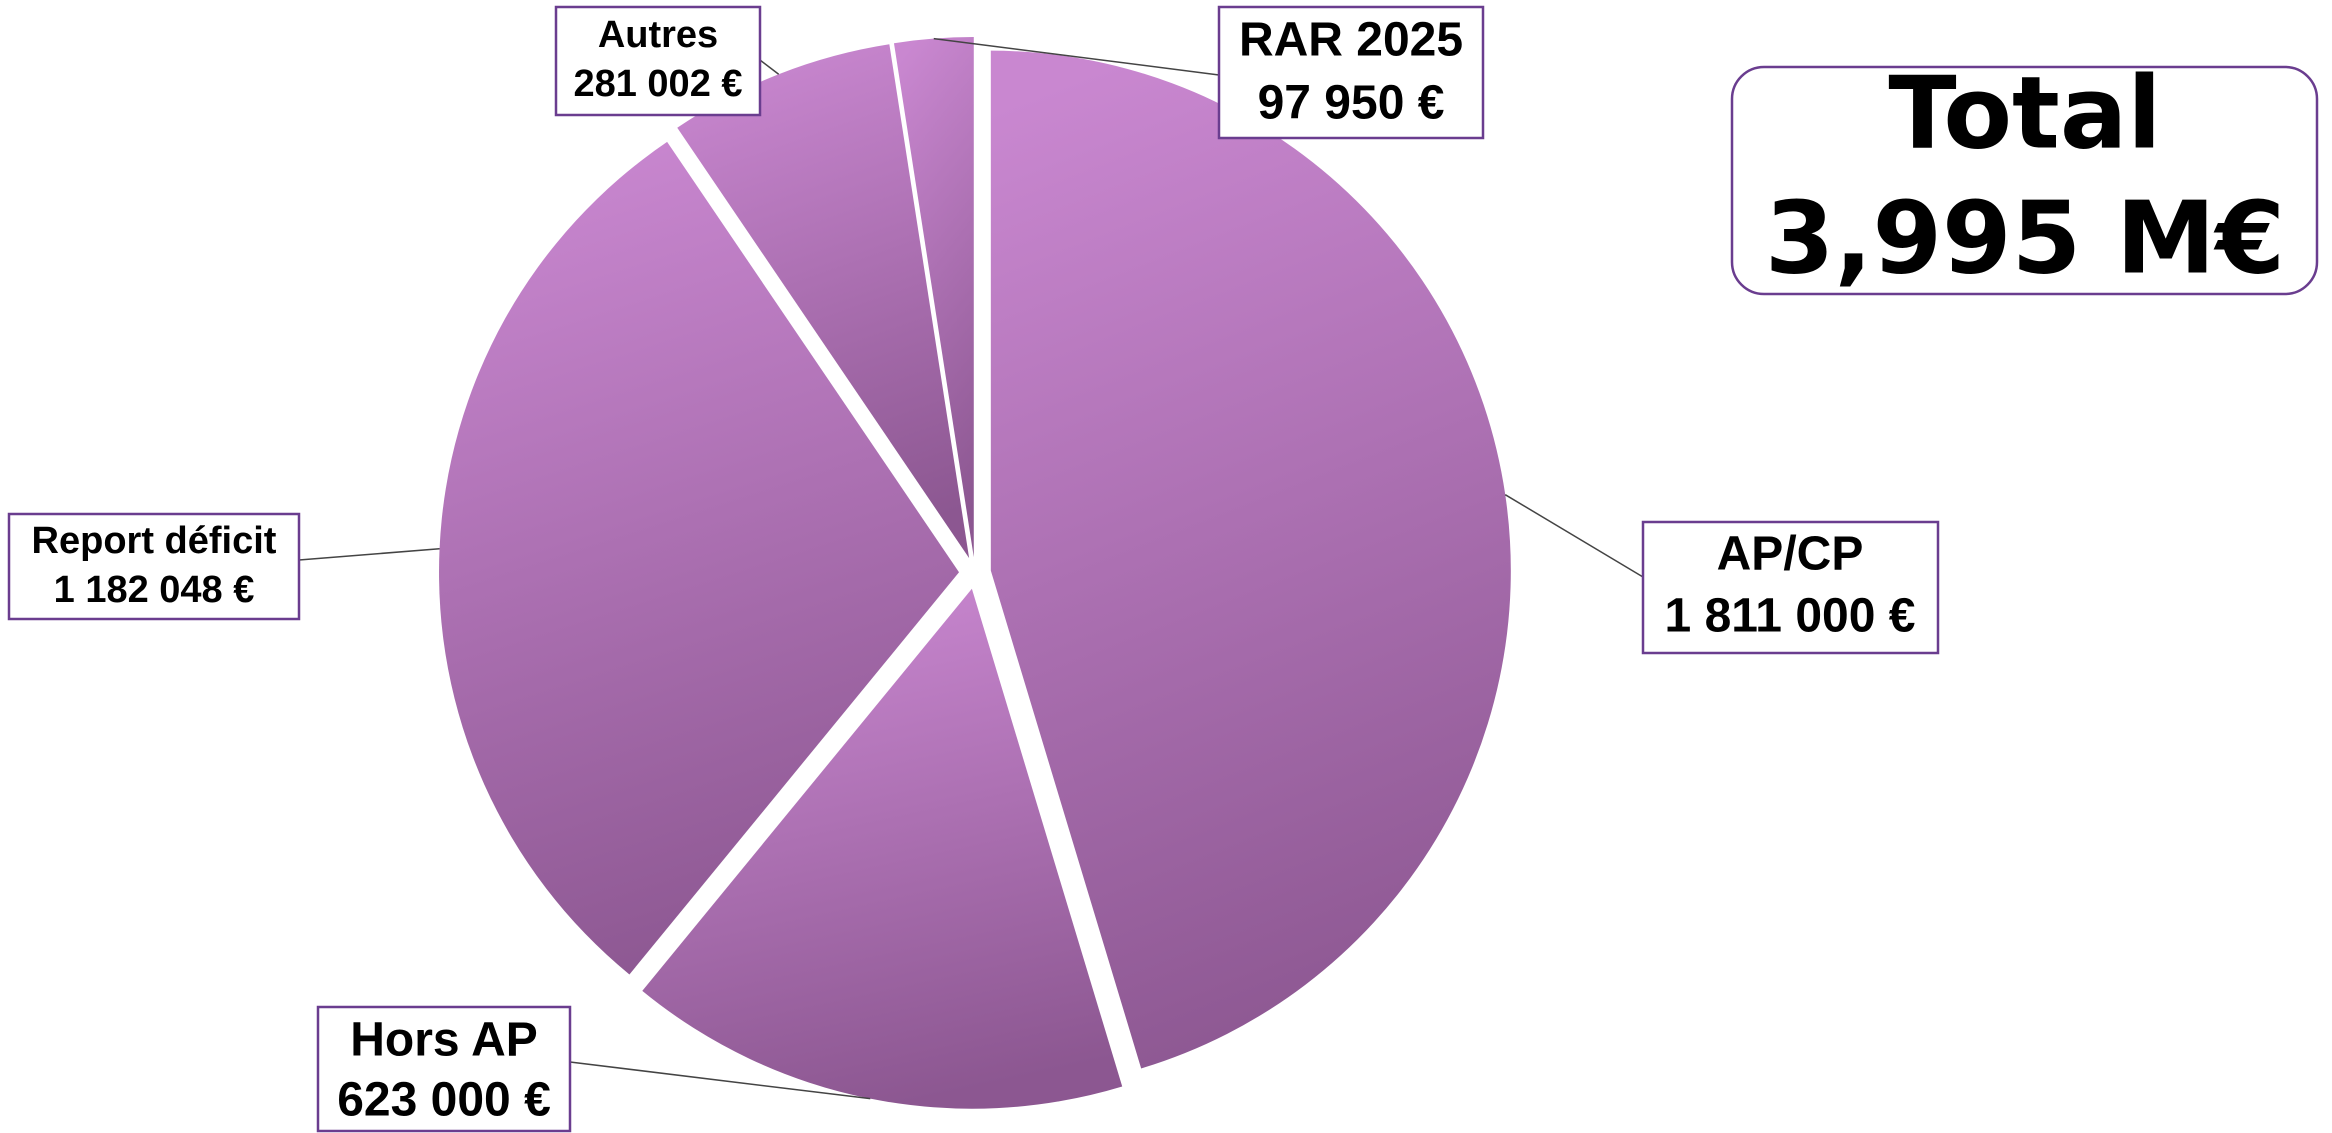  Describe the element at coordinates (444, 1040) in the screenshot. I see `slice-label: Hors AP` at that location.